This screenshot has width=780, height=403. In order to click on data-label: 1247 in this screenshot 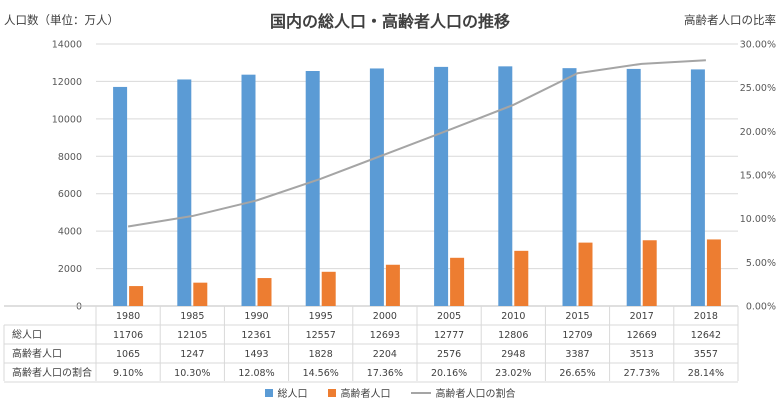, I will do `click(192, 354)`.